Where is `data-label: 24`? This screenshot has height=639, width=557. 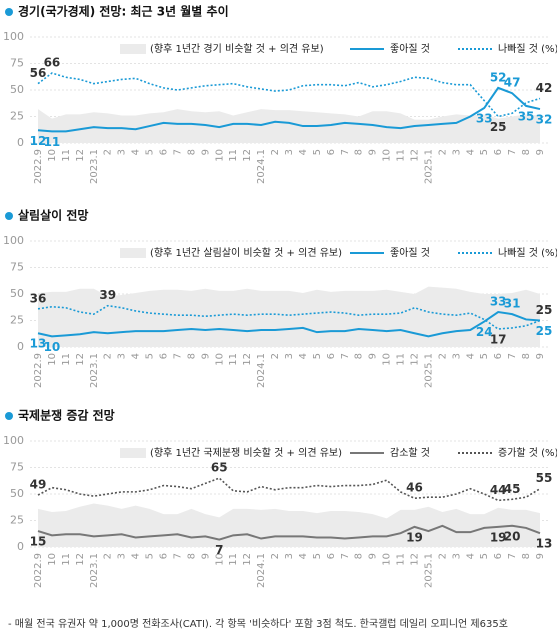
data-label: 24 is located at coordinates (484, 332).